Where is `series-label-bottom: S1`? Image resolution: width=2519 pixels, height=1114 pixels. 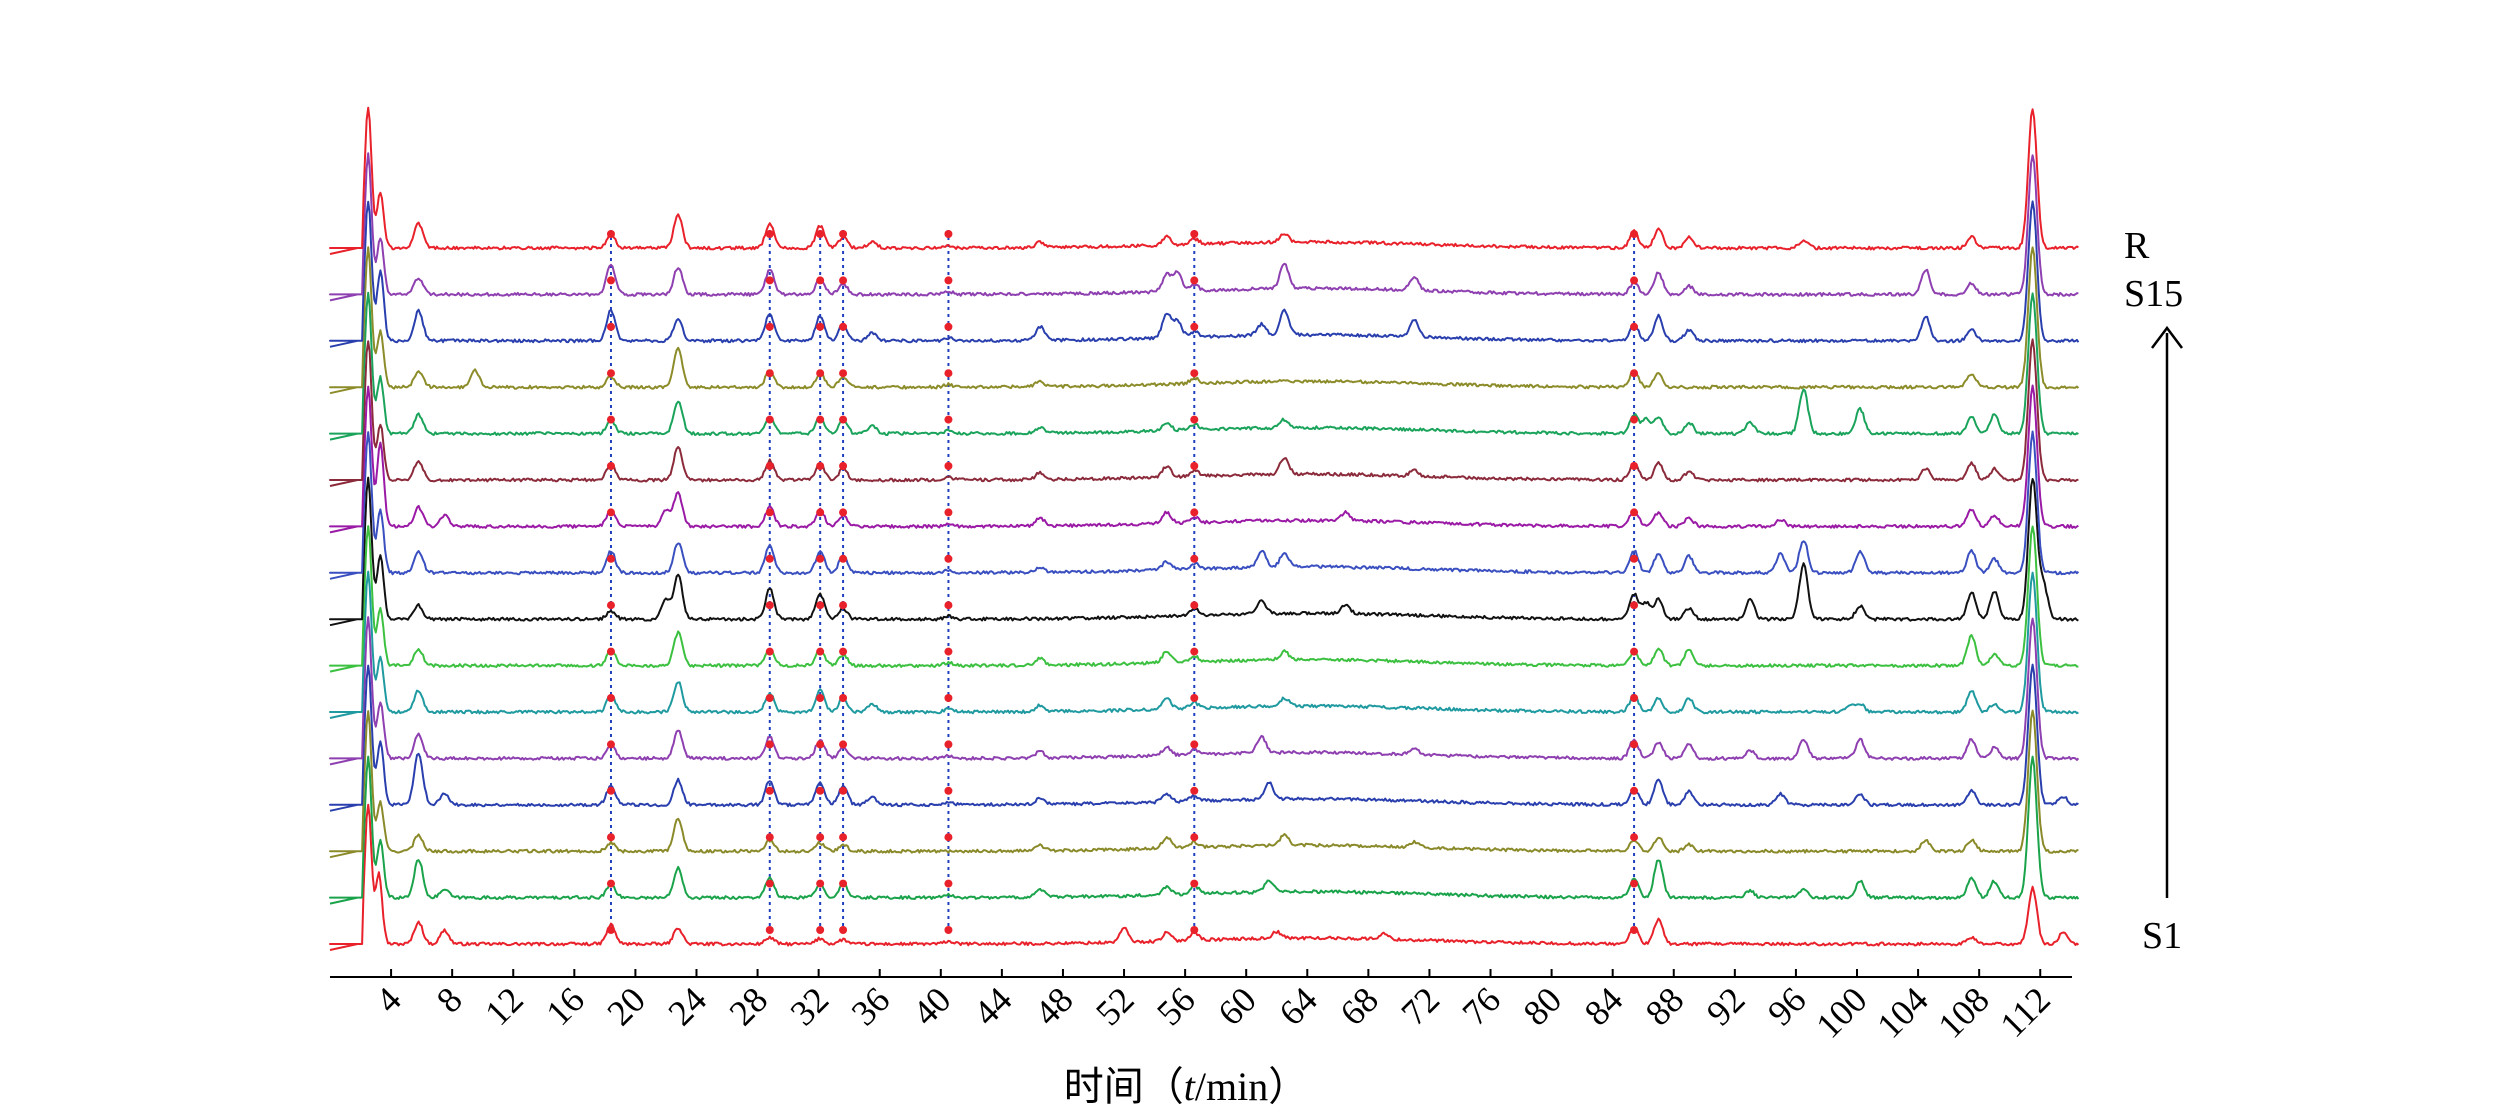 series-label-bottom: S1 is located at coordinates (2162, 936).